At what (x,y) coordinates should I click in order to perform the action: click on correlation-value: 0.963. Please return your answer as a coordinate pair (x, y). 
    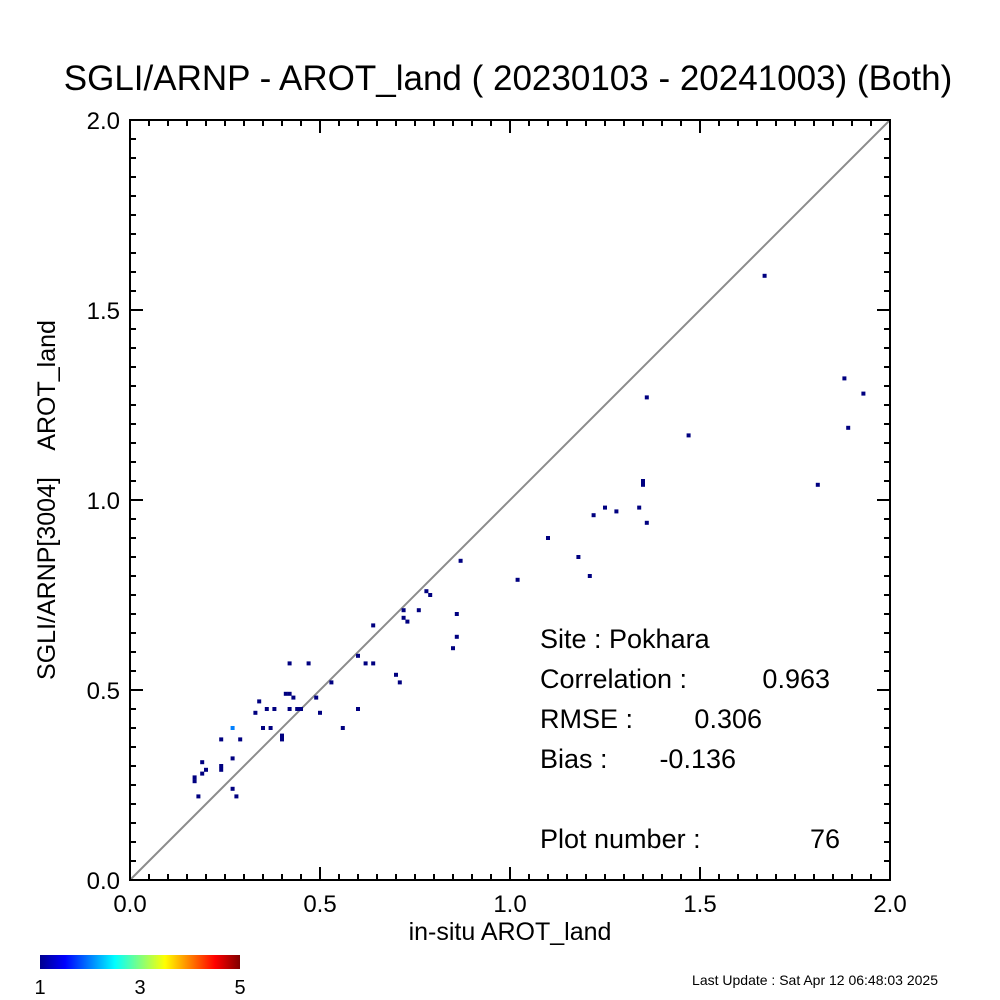
    Looking at the image, I should click on (796, 679).